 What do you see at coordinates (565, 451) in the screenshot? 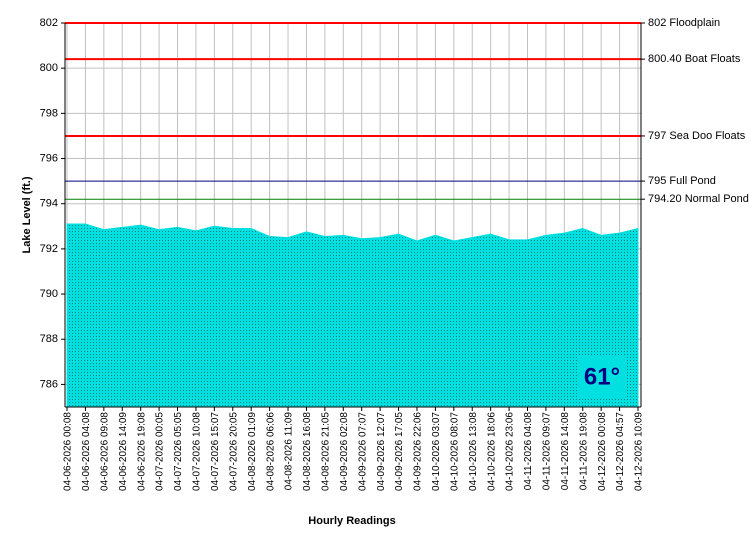
I see `x-tick-label: 04-11-2026 14:08` at bounding box center [565, 451].